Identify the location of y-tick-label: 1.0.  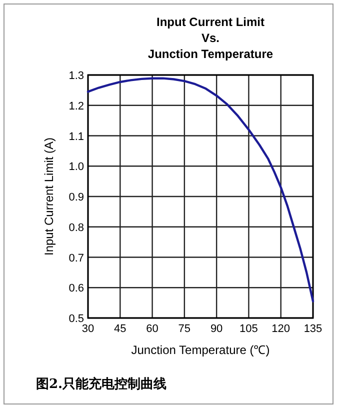
(76, 167).